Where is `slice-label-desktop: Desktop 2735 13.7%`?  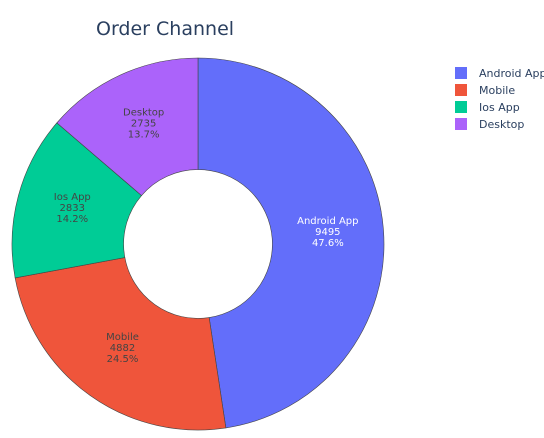
slice-label-desktop: Desktop 2735 13.7% is located at coordinates (143, 124).